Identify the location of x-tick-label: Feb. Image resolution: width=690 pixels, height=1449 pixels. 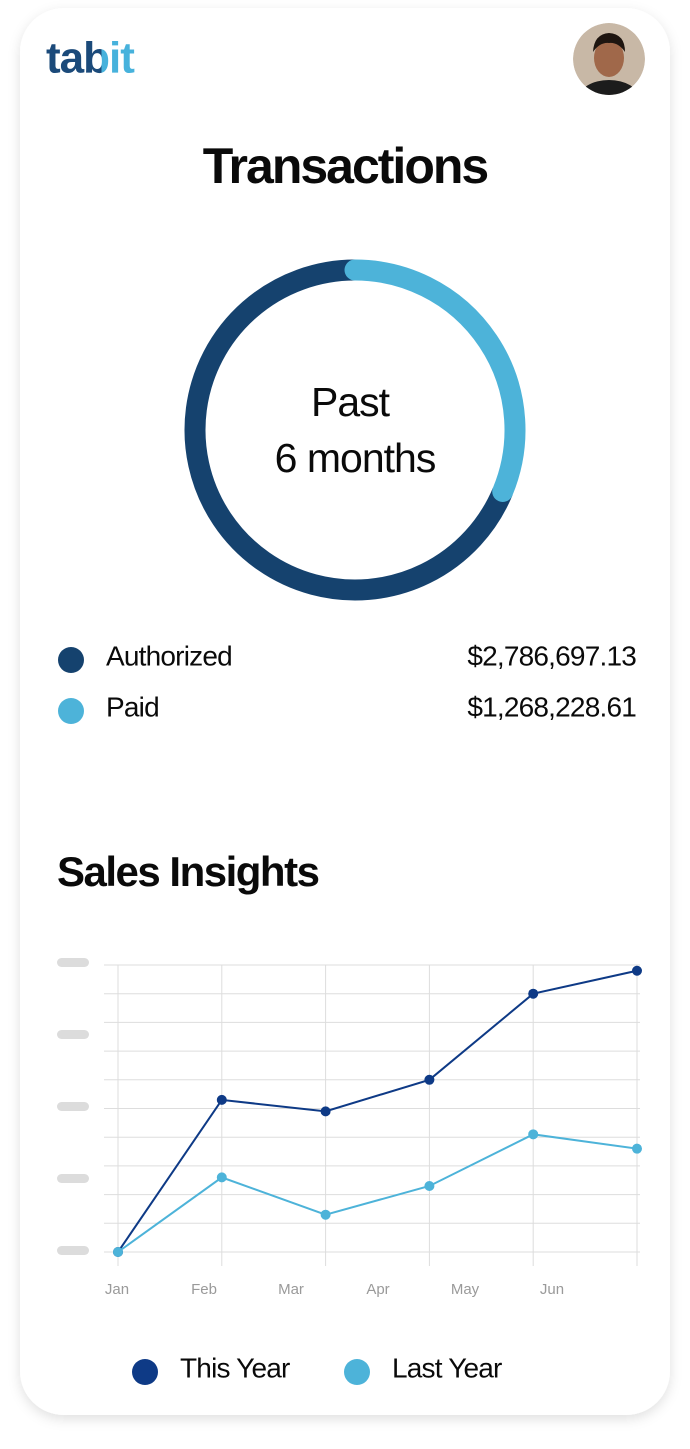
(204, 1289).